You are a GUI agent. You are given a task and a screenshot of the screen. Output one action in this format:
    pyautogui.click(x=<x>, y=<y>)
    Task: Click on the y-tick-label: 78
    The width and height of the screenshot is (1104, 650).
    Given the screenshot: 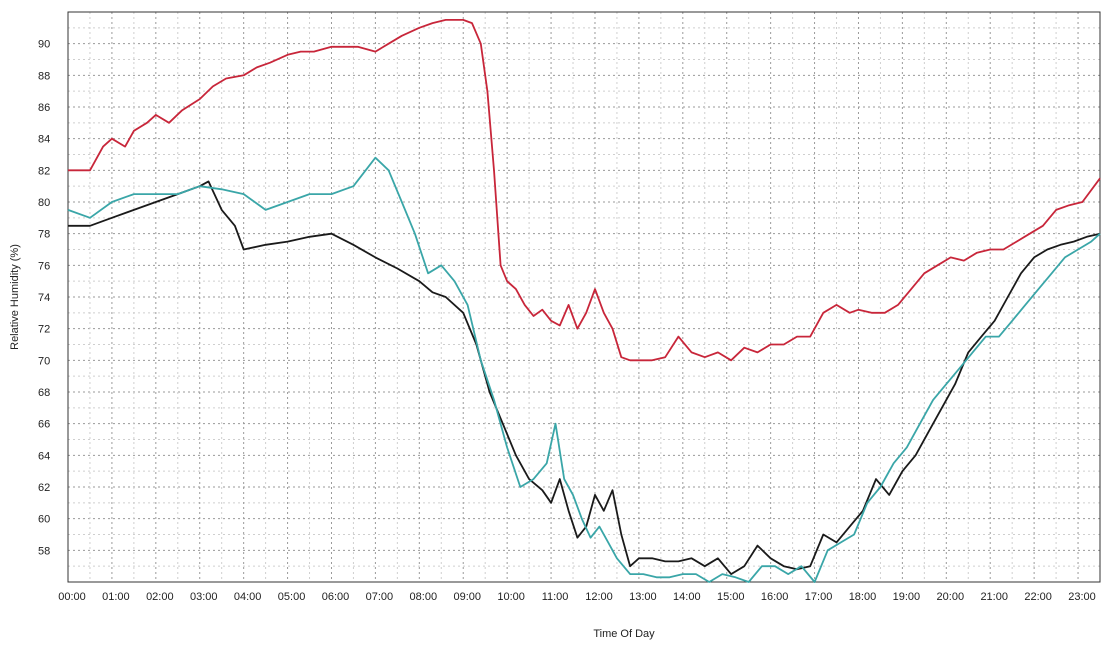 What is the action you would take?
    pyautogui.click(x=44, y=235)
    